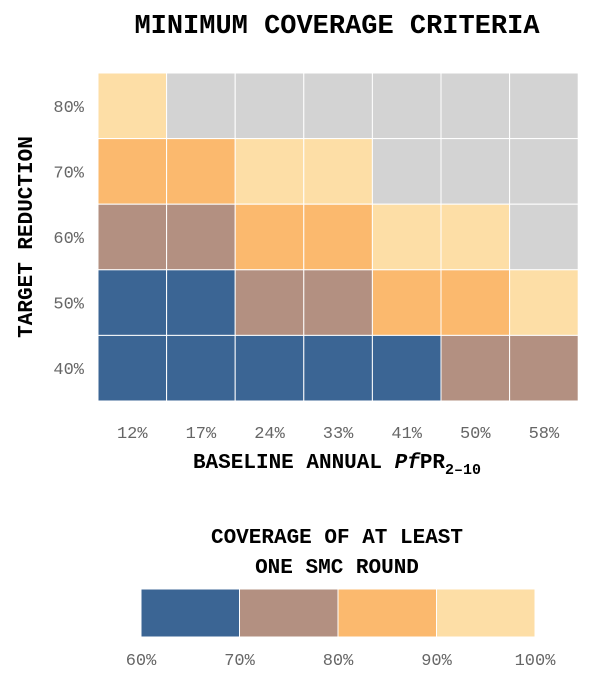  Describe the element at coordinates (337, 27) in the screenshot. I see `chart-title: MINIMUM COVERAGE CRITERIA` at that location.